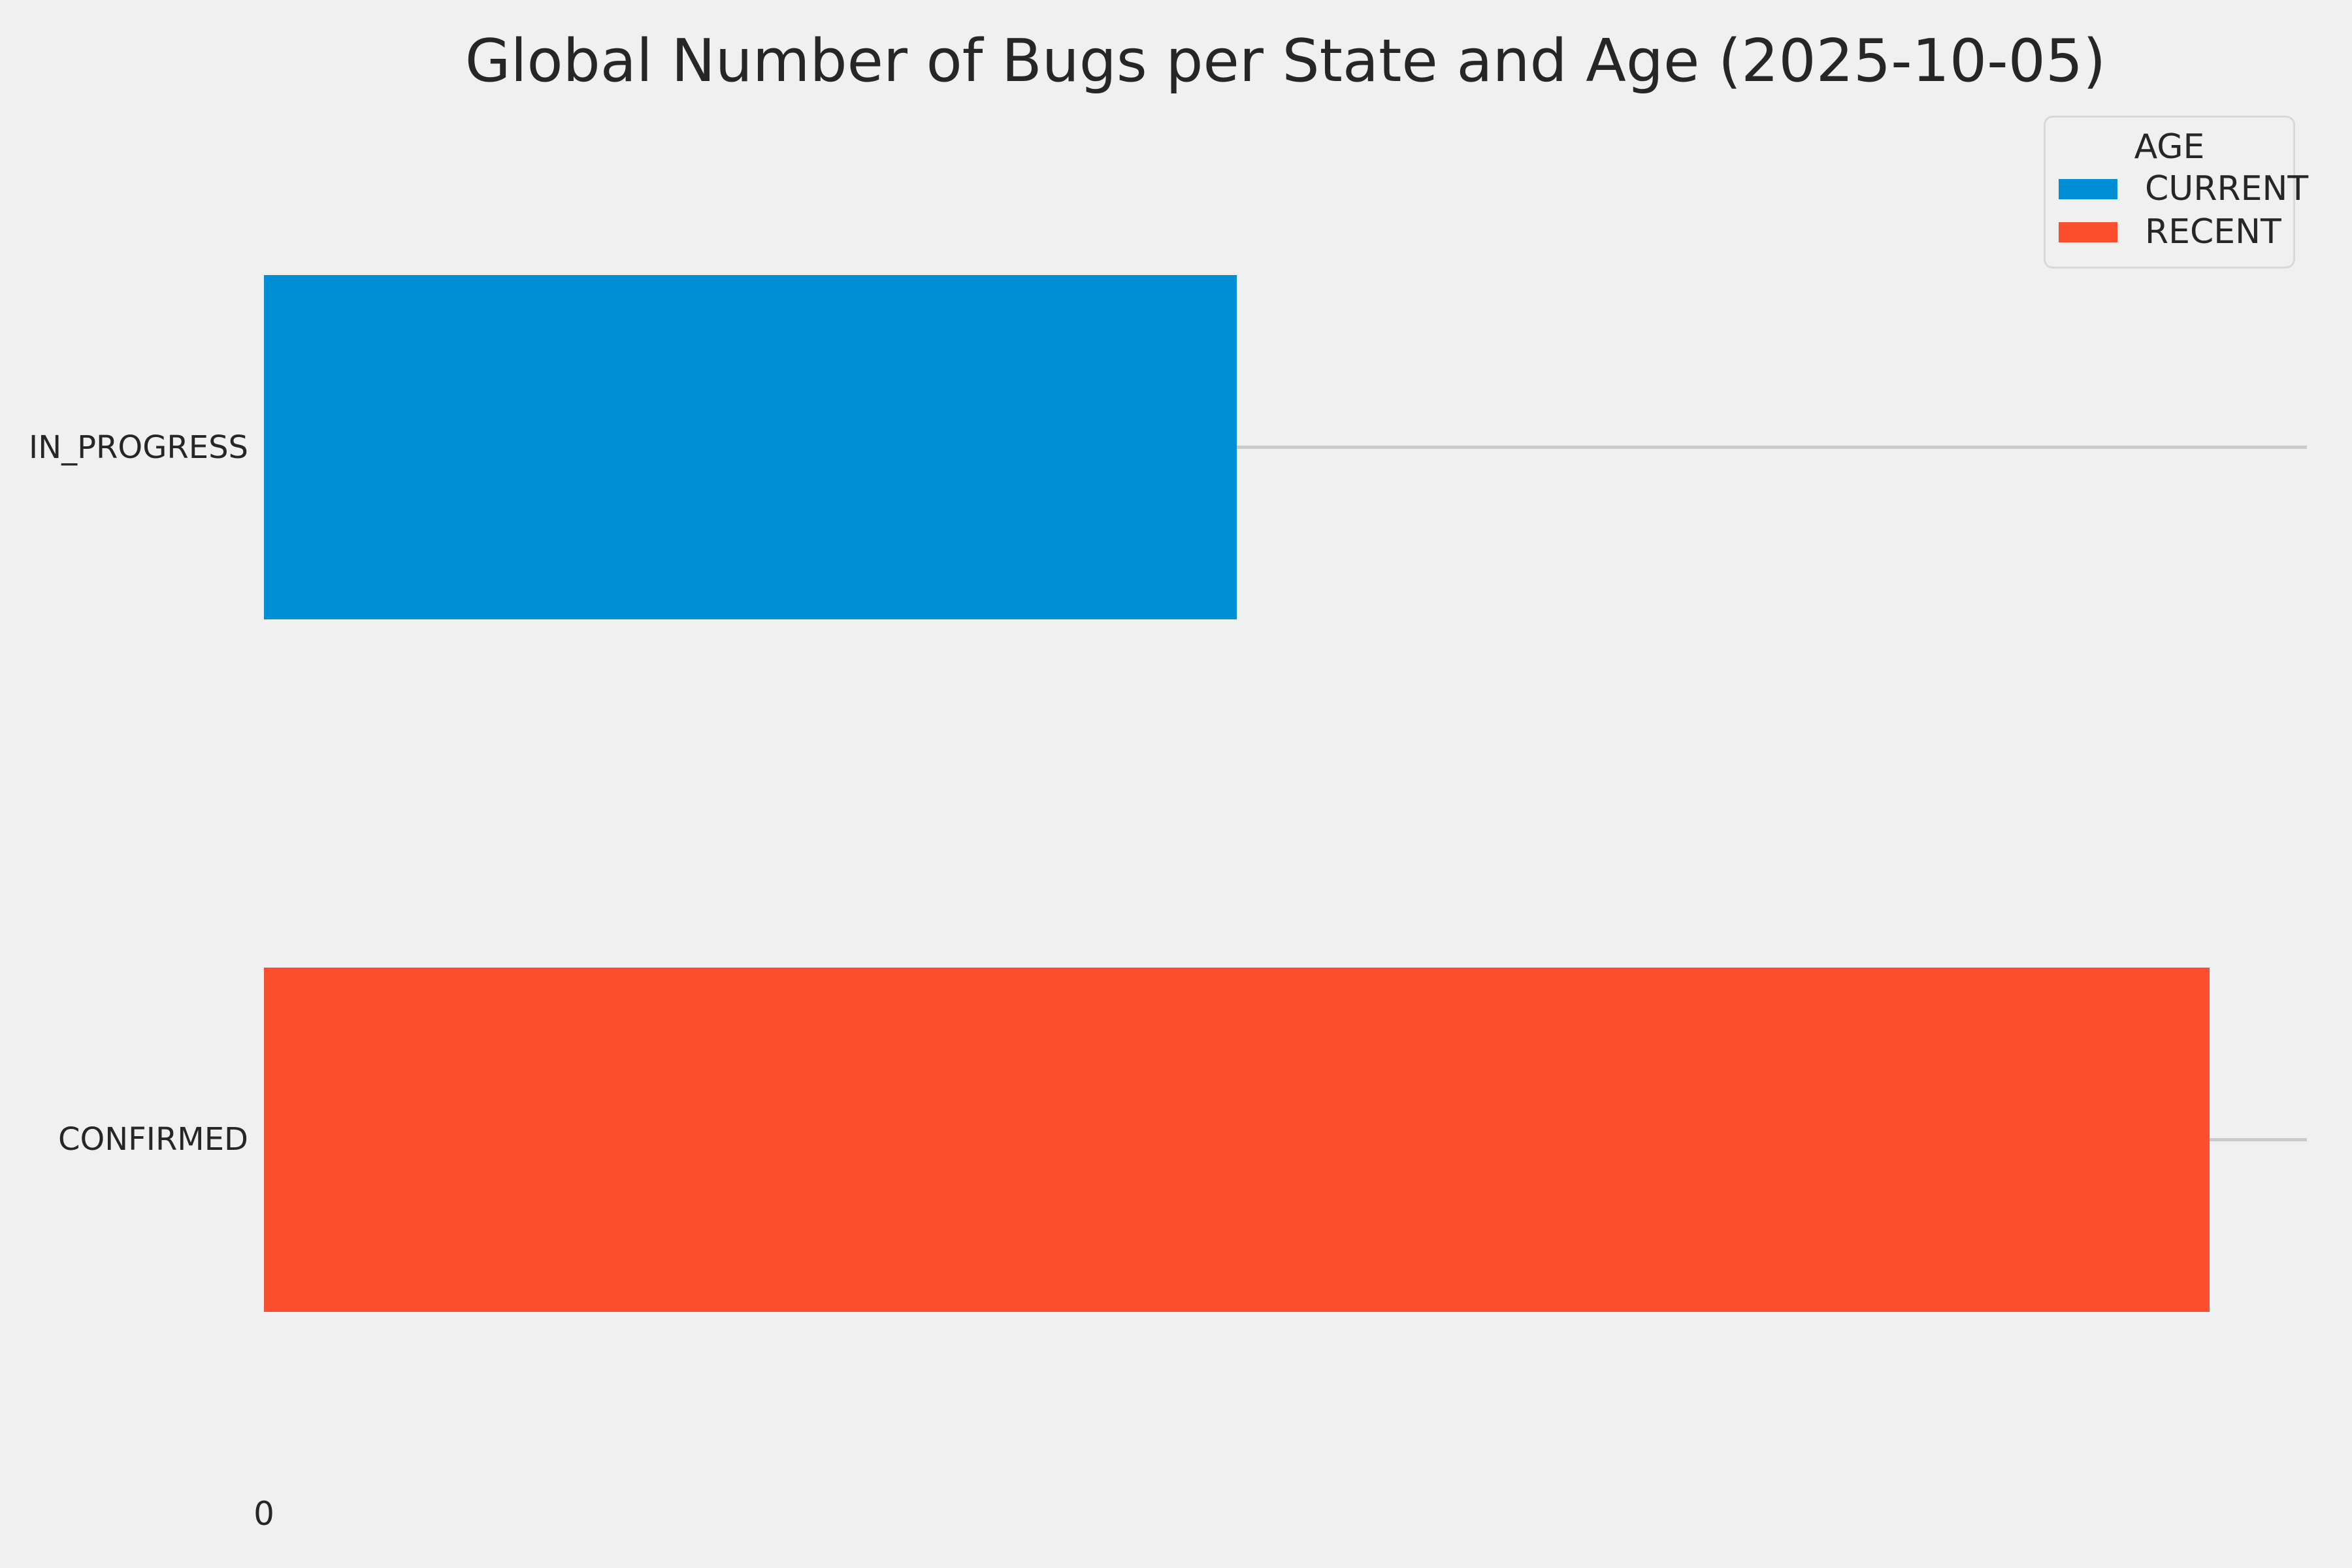 The image size is (2352, 1568). I want to click on bar-in-progress-current, so click(750, 447).